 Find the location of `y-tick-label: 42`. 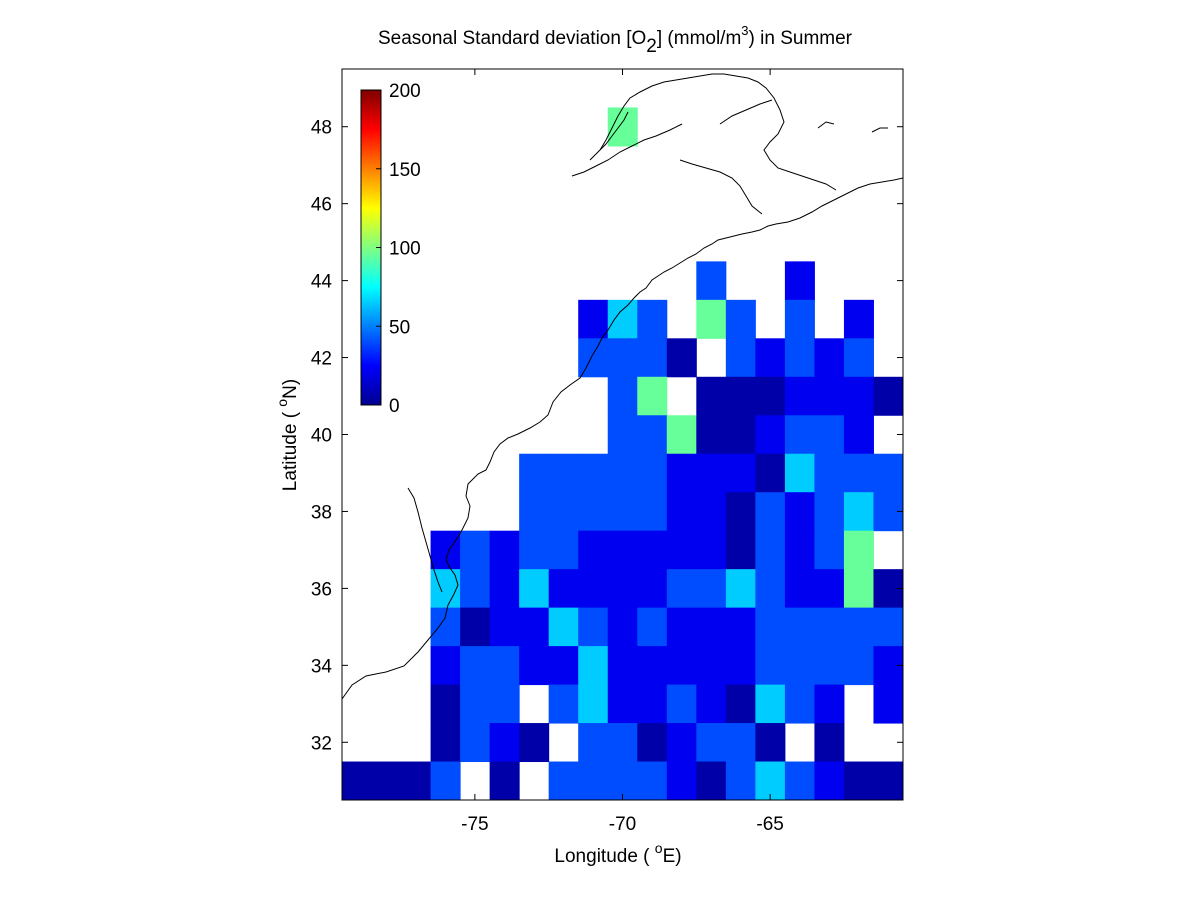

y-tick-label: 42 is located at coordinates (321, 359).